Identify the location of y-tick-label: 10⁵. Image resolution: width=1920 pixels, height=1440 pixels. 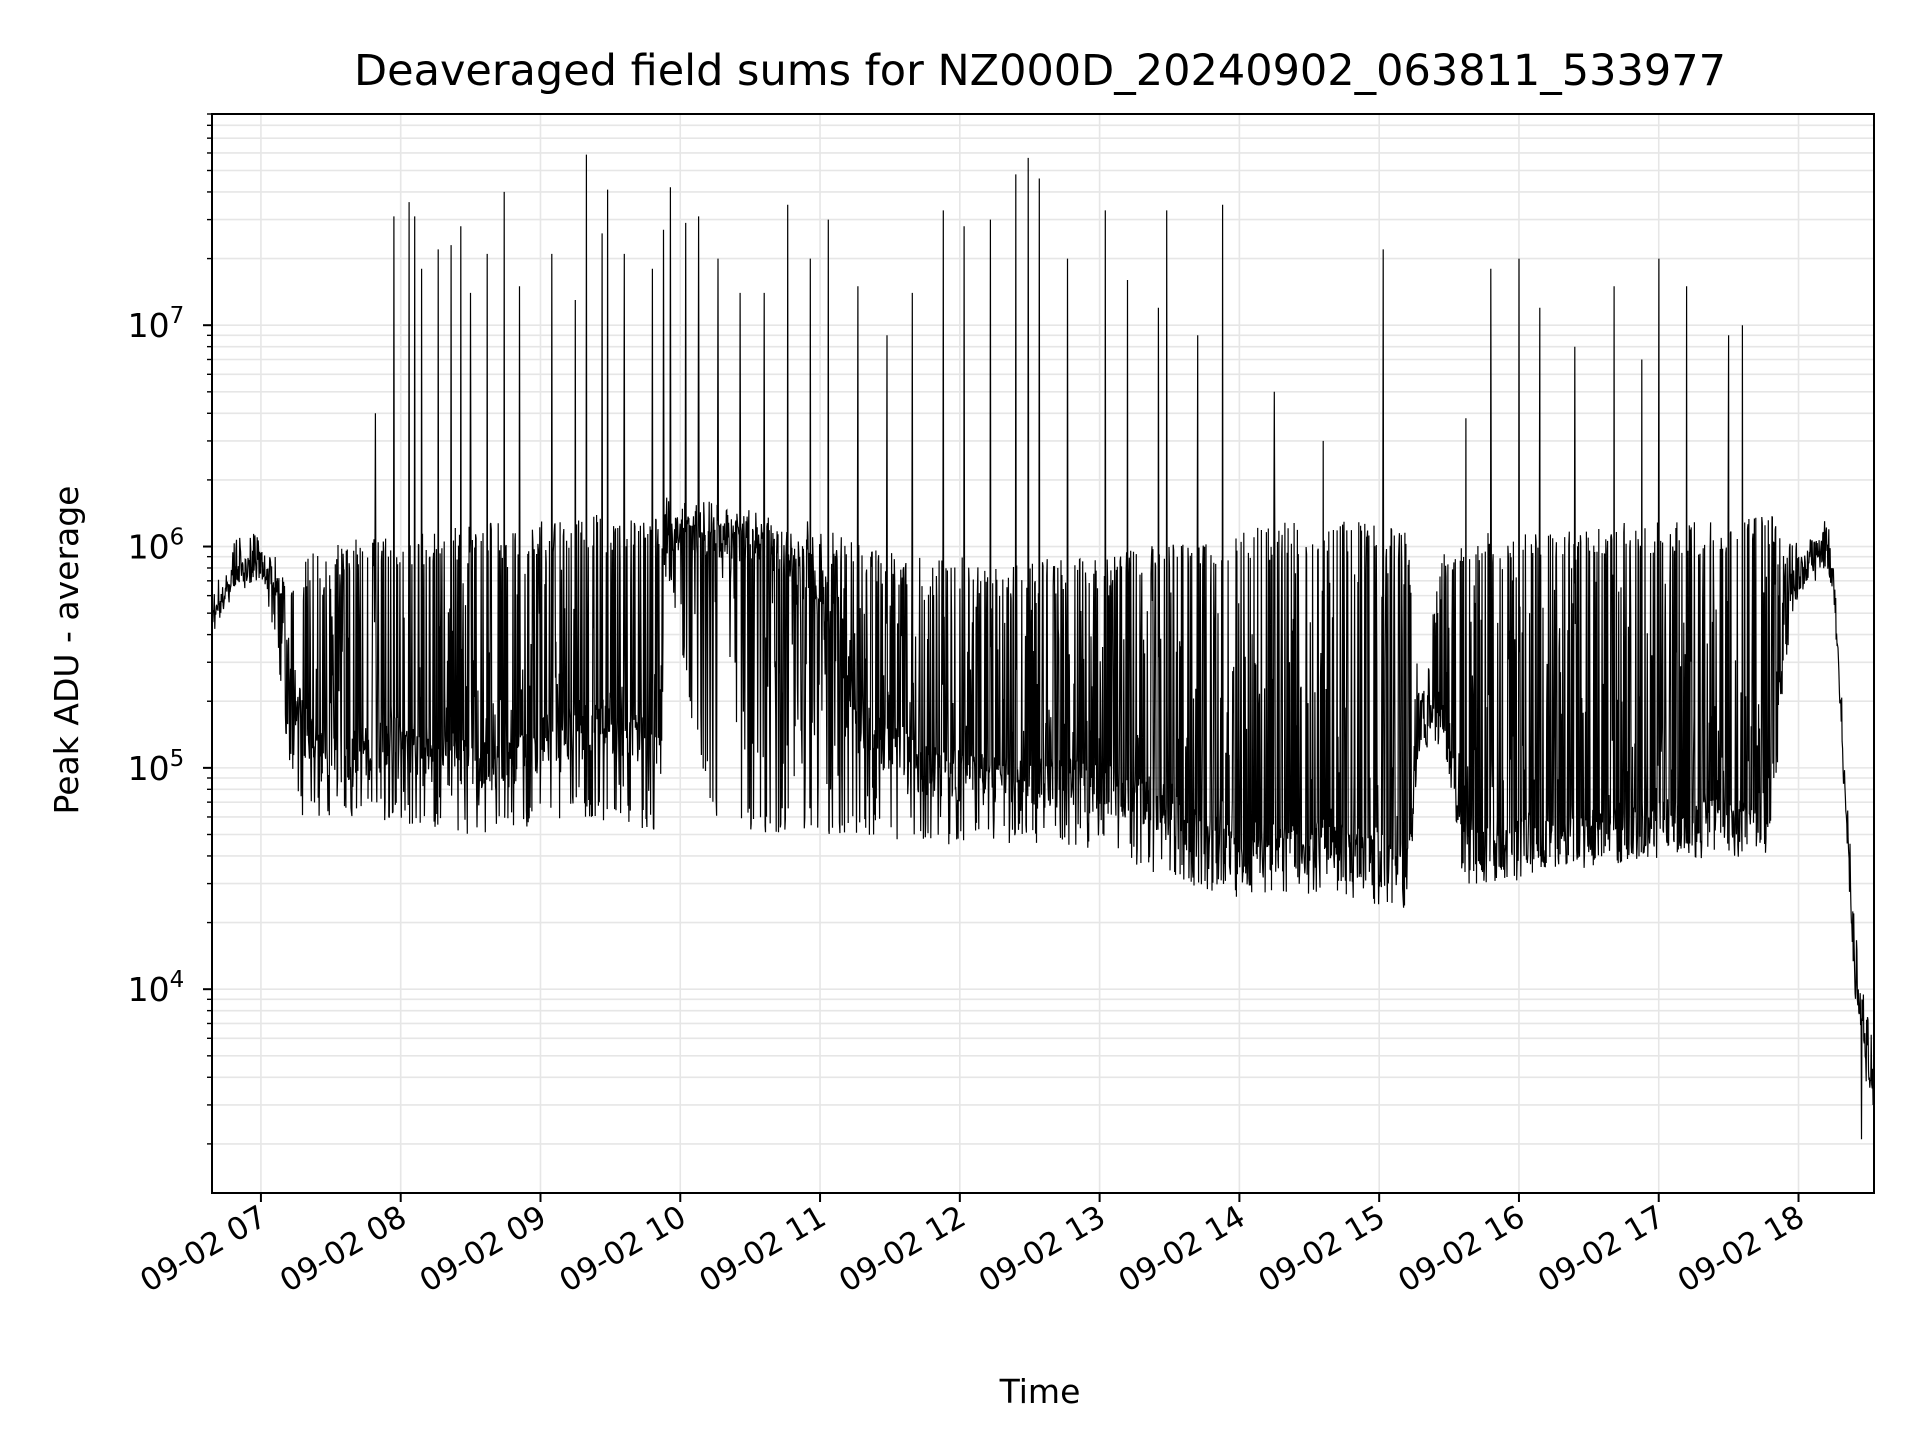
(156, 767).